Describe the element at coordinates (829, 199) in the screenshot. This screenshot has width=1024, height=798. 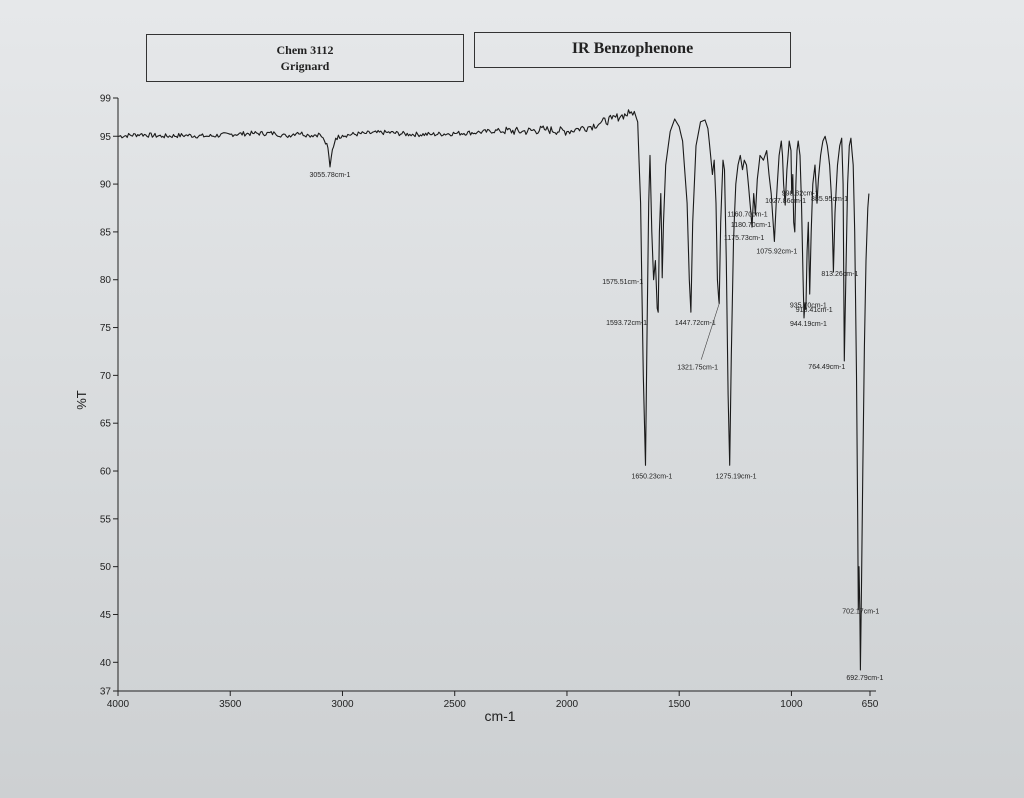
I see `peak-label: 885.95cm-1` at that location.